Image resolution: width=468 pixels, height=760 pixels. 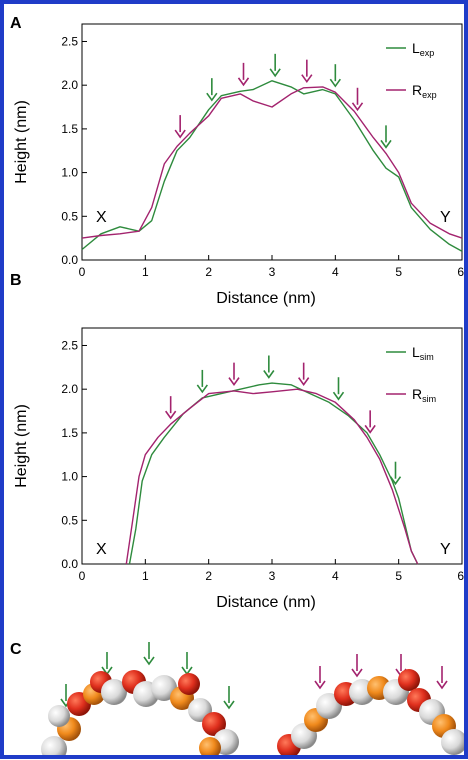 What do you see at coordinates (283, 101) in the screenshot?
I see `arrows-a` at bounding box center [283, 101].